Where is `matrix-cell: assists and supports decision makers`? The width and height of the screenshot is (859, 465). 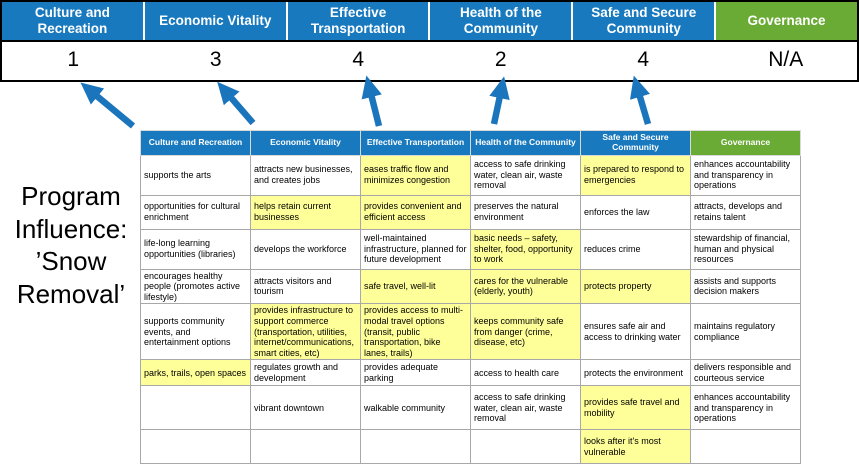
matrix-cell: assists and supports decision makers is located at coordinates (745, 286).